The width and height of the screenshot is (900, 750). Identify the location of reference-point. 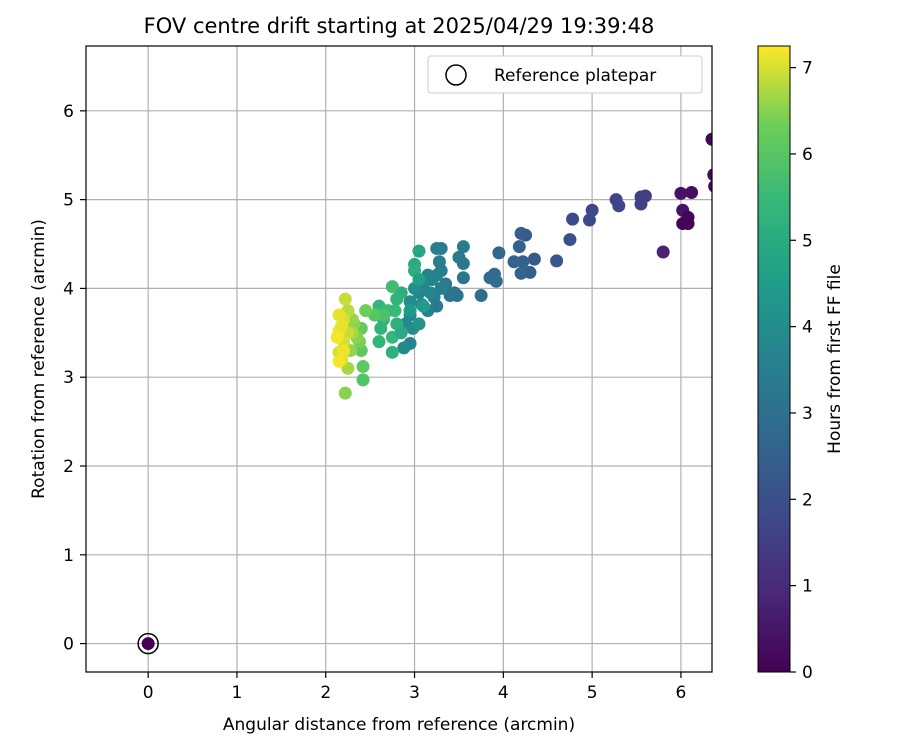
(148, 644).